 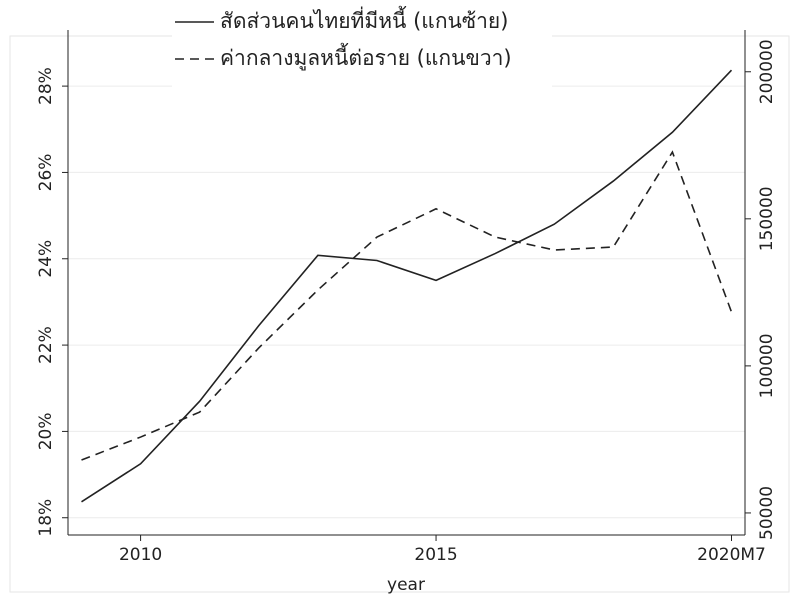 I want to click on y2-tick-label: 200000, so click(x=767, y=71).